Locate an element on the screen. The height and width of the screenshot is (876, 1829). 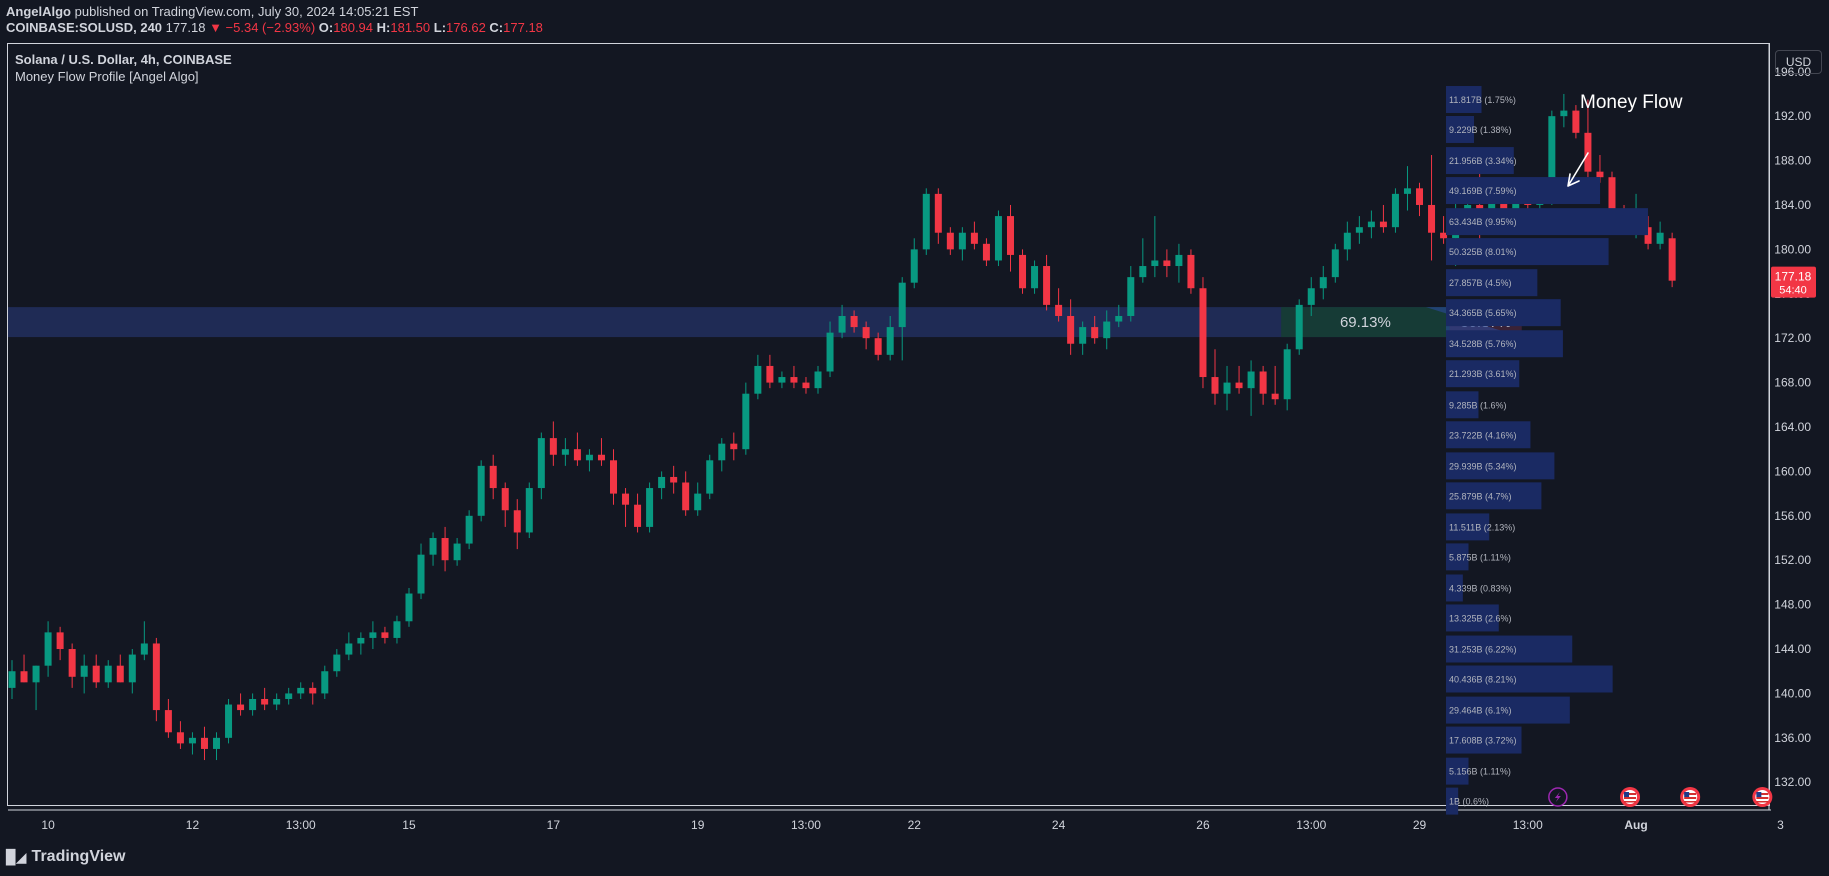
profile-row: 29.464B (6.1%) is located at coordinates (1508, 710).